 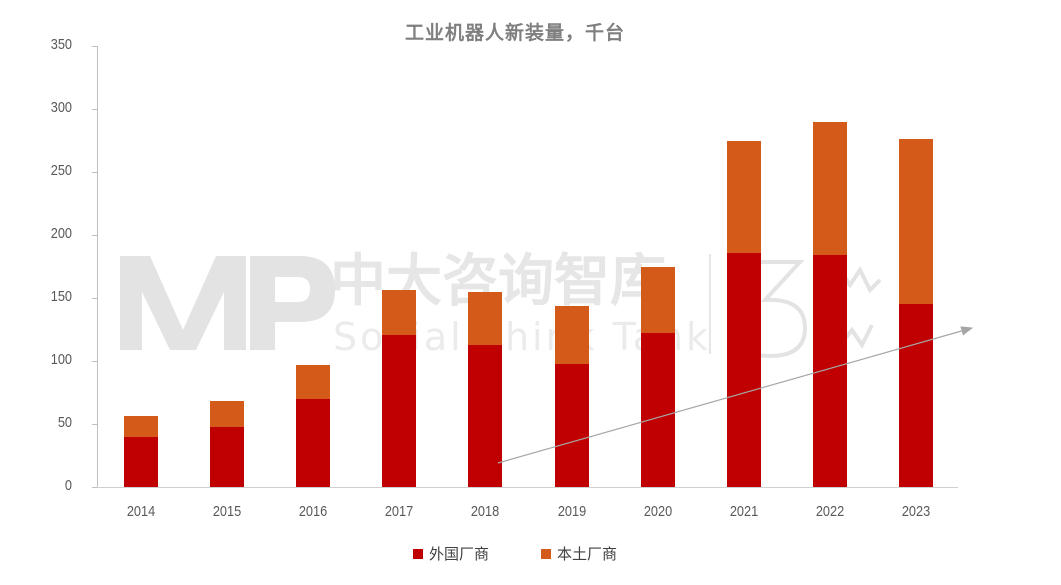 I want to click on y-tick-label: 350, so click(x=61, y=44).